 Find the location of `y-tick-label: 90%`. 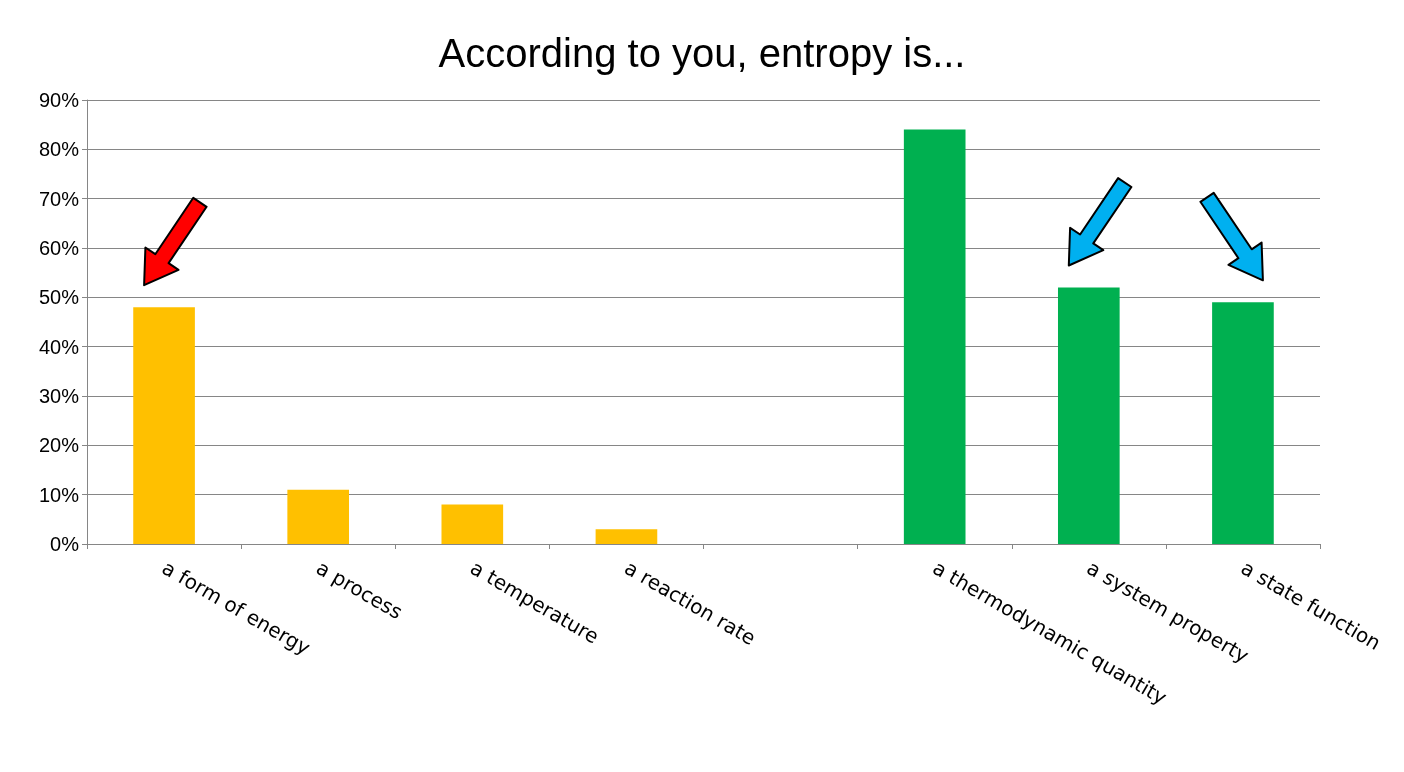

y-tick-label: 90% is located at coordinates (59, 100).